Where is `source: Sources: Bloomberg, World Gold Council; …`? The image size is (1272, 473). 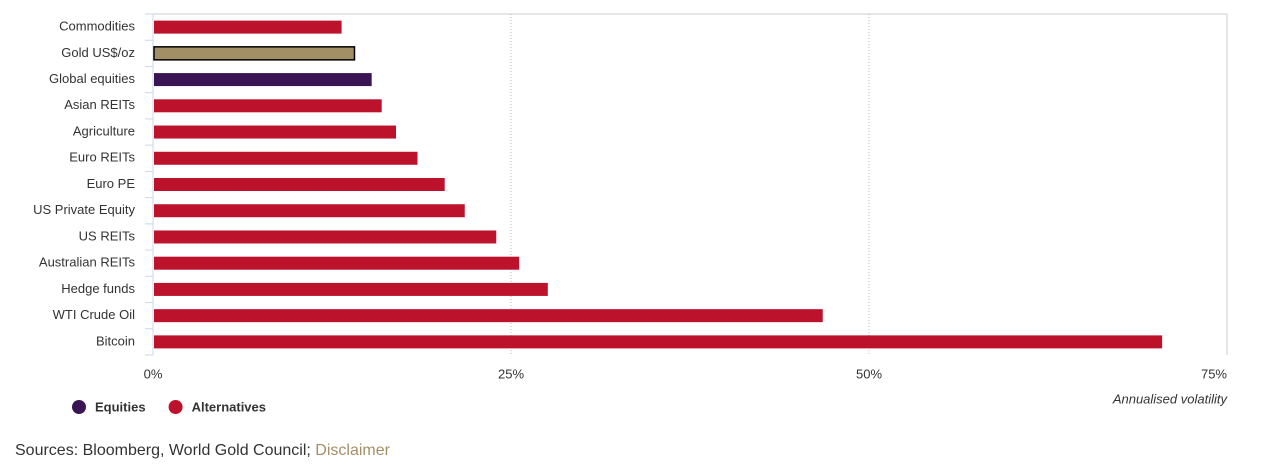 source: Sources: Bloomberg, World Gold Council; … is located at coordinates (202, 451).